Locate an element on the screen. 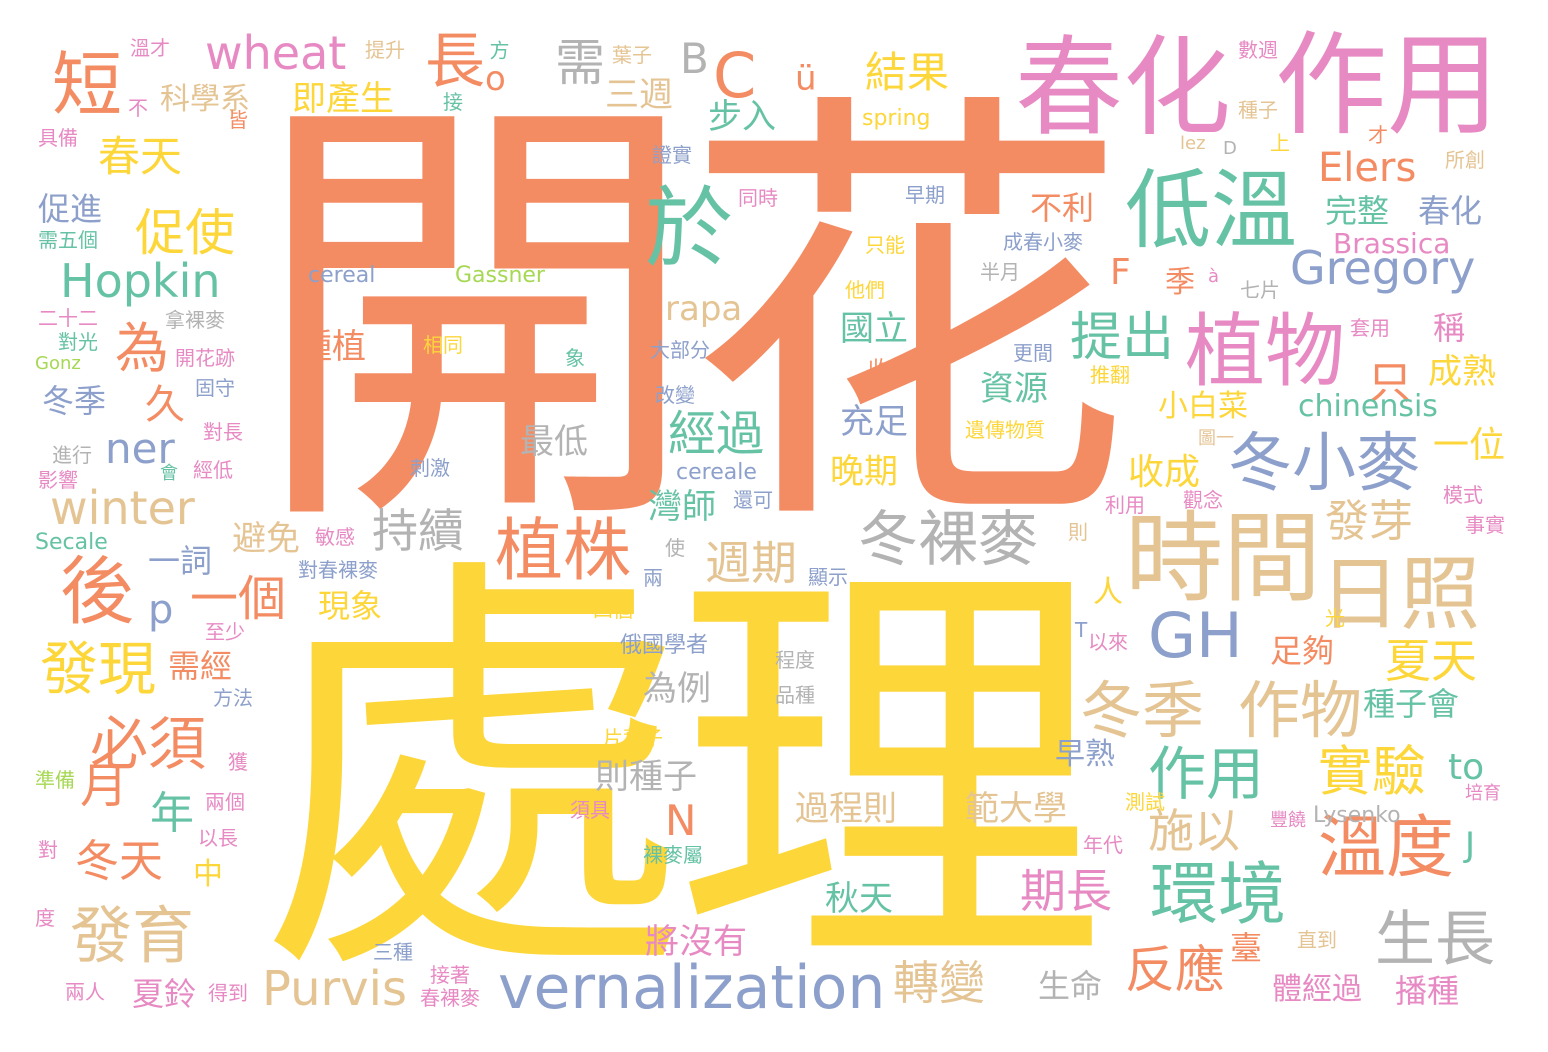  word-月: 月 is located at coordinates (104, 786).